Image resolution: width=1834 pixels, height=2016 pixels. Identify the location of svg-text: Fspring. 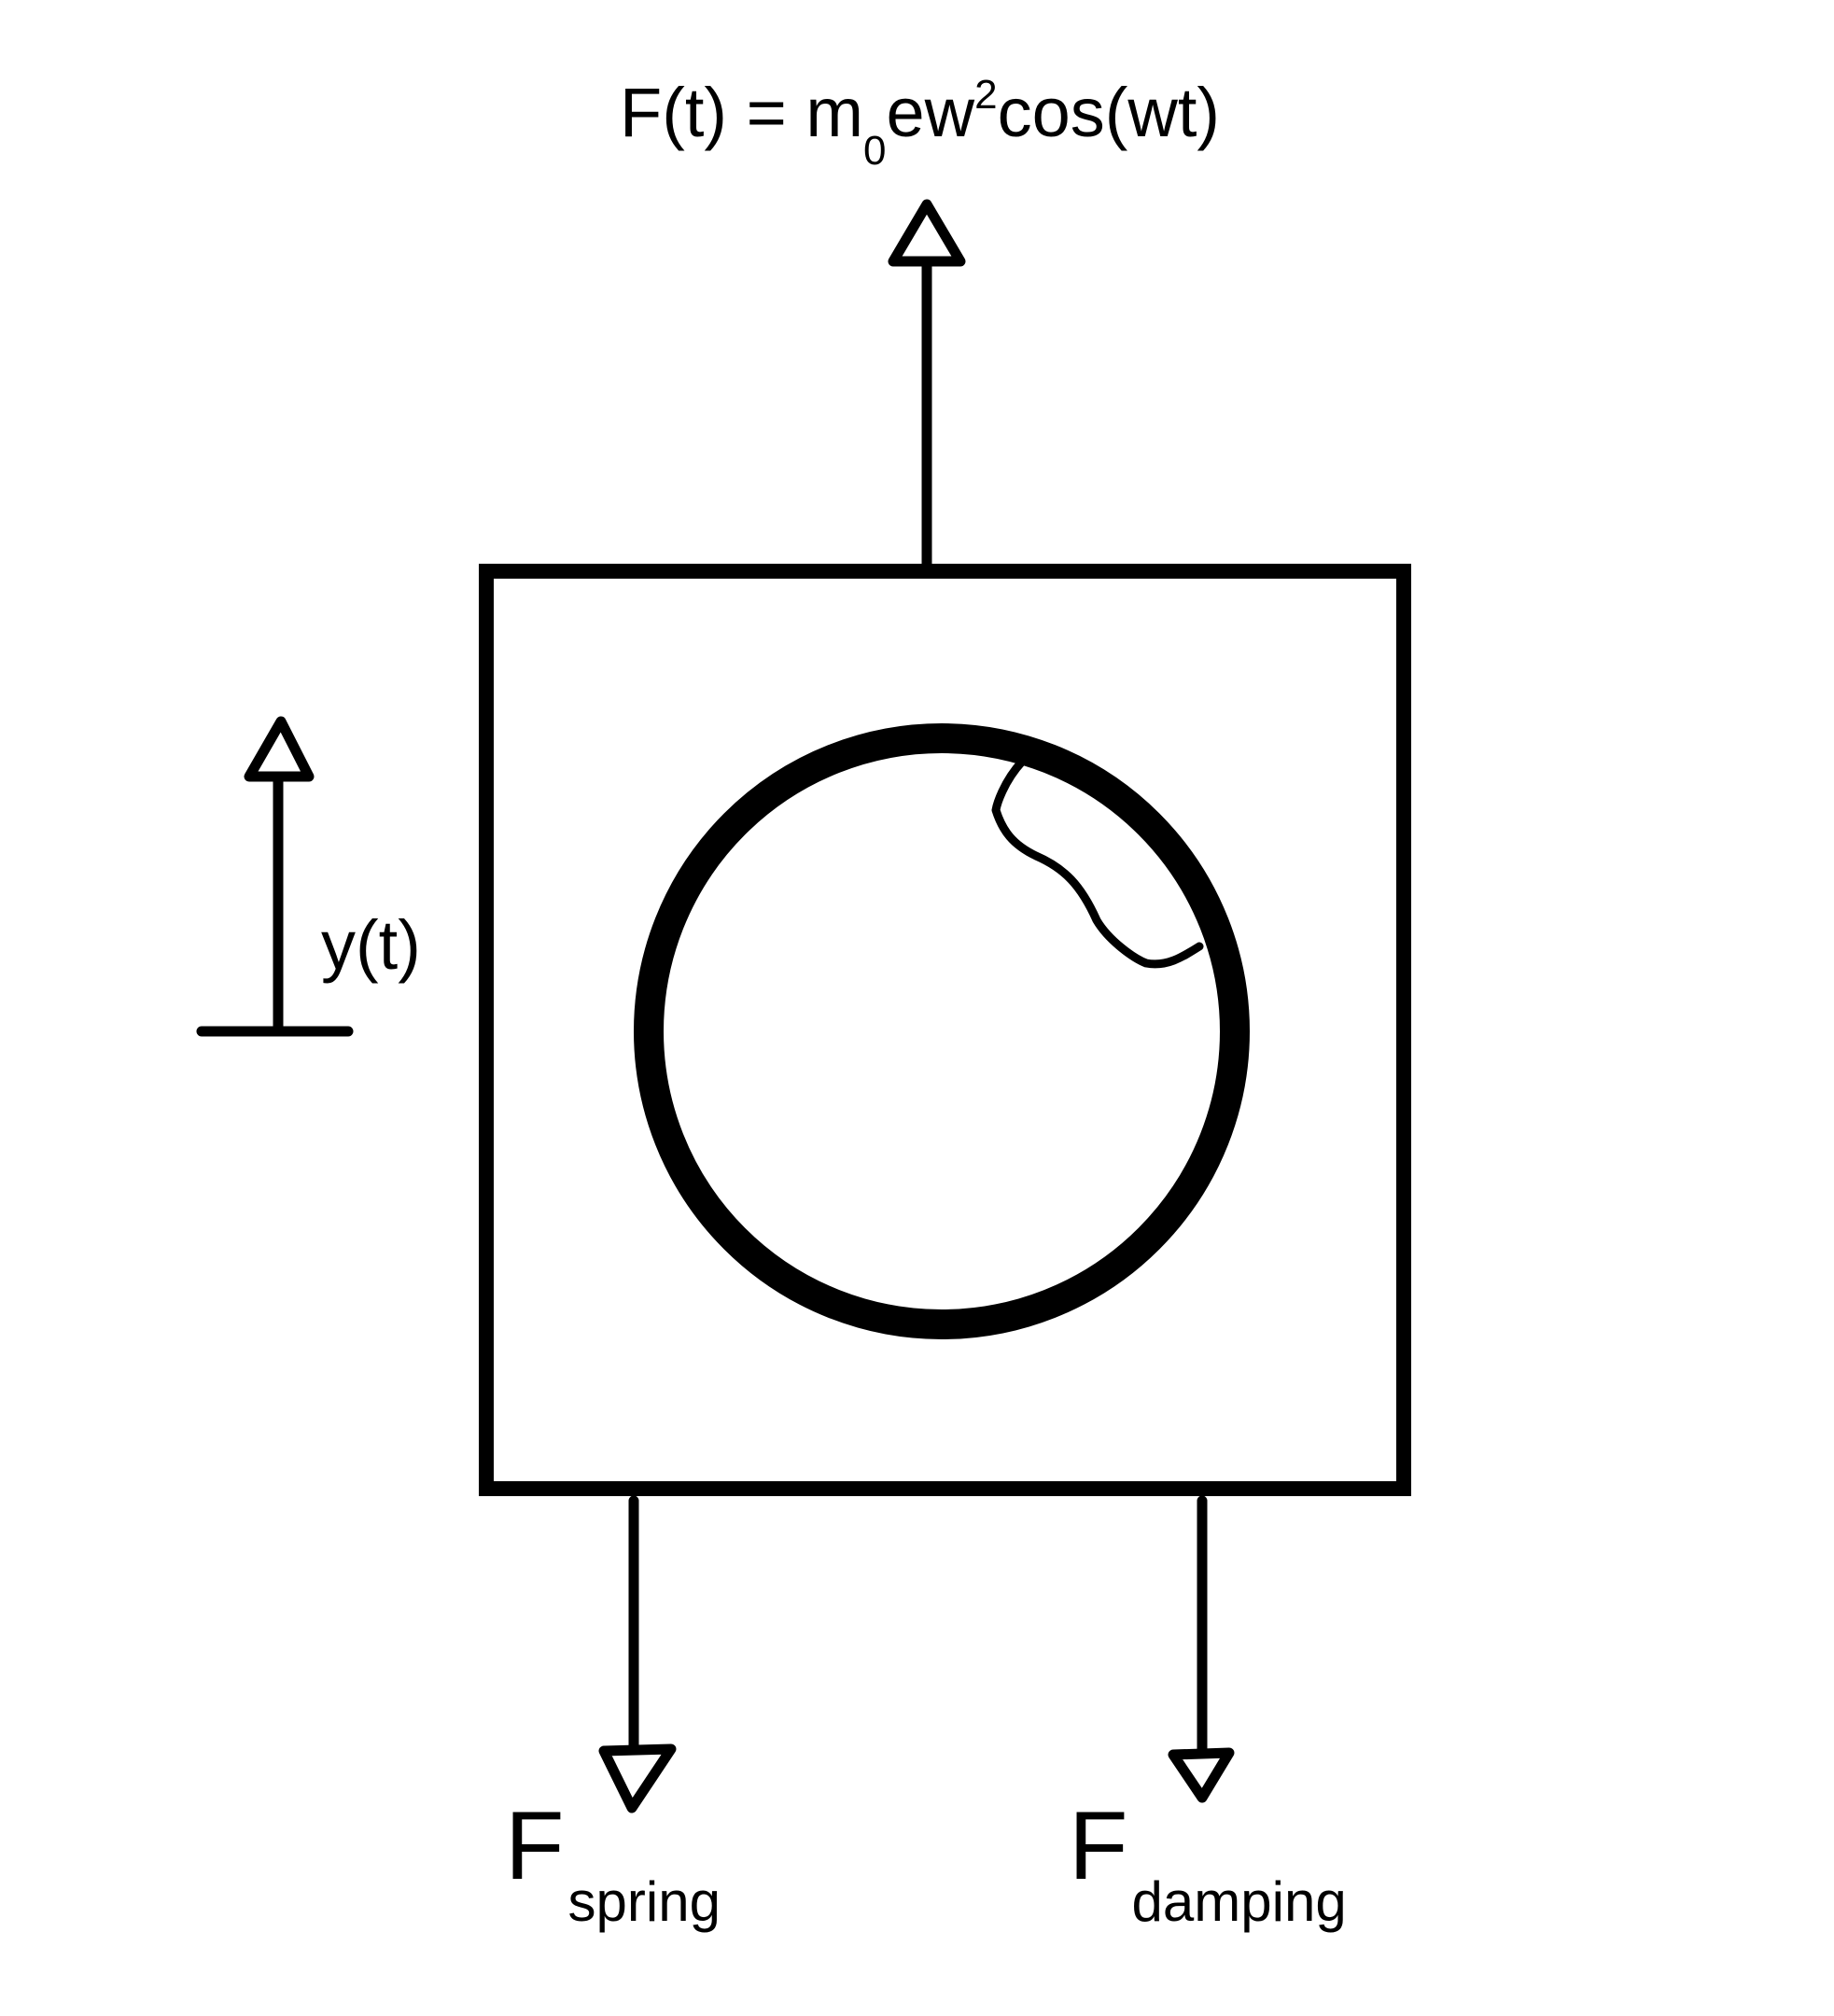
(613, 1862).